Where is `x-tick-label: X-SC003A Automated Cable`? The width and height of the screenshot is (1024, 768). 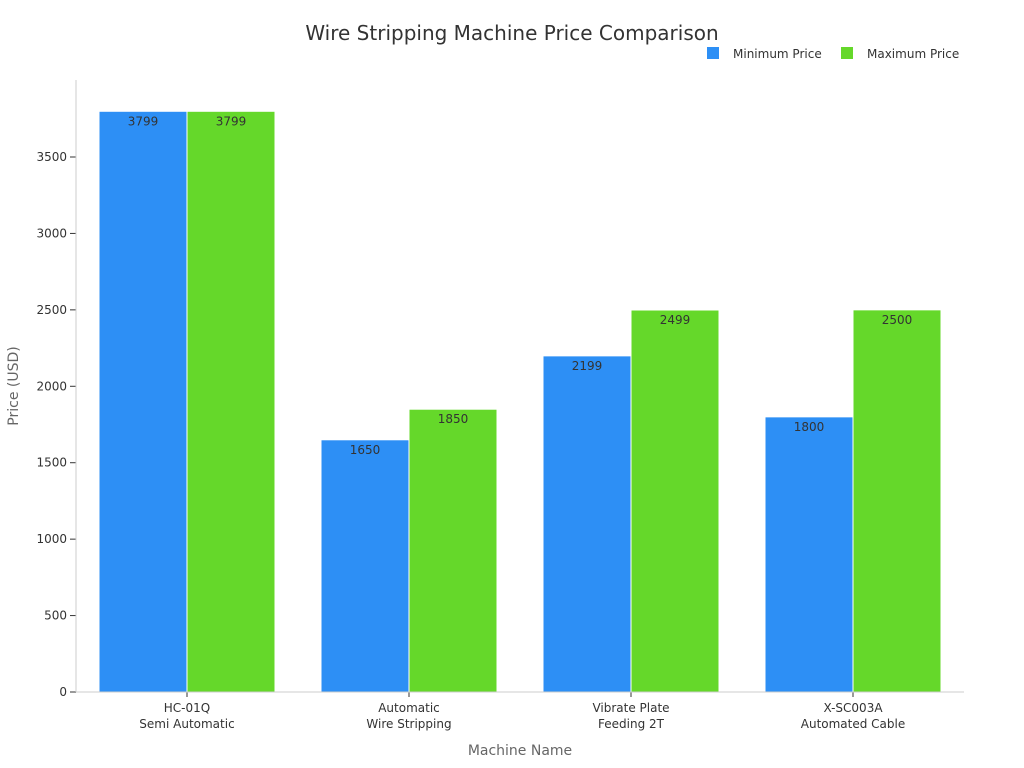
x-tick-label: X-SC003A Automated Cable is located at coordinates (853, 716).